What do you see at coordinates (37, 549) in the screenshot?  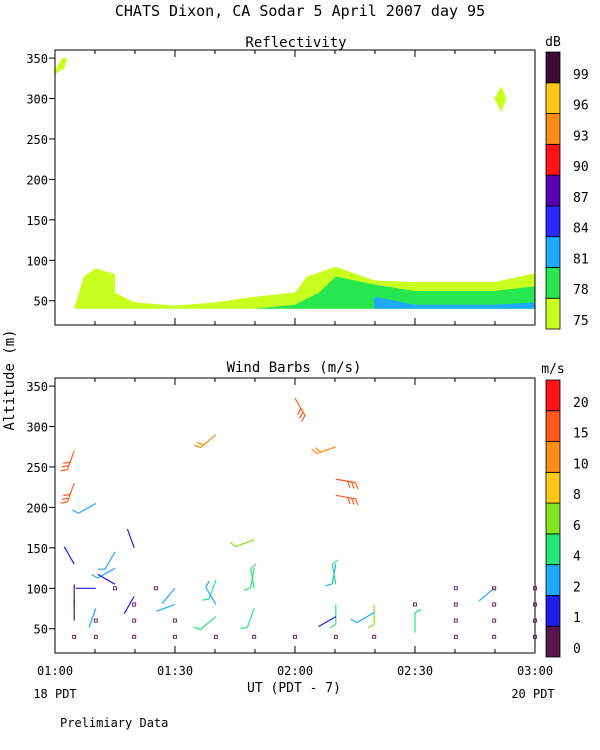 I see `wind-y-tick-label: 150` at bounding box center [37, 549].